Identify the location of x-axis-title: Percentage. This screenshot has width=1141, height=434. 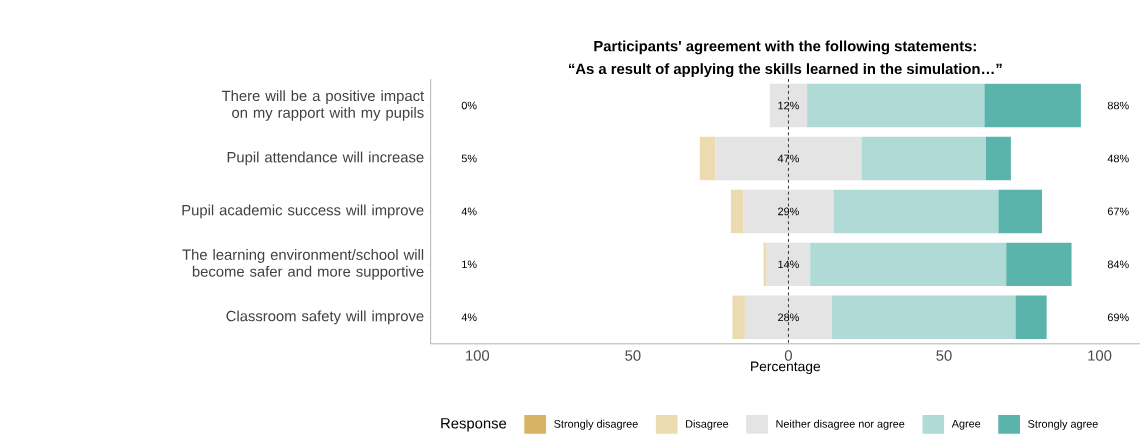
(786, 368).